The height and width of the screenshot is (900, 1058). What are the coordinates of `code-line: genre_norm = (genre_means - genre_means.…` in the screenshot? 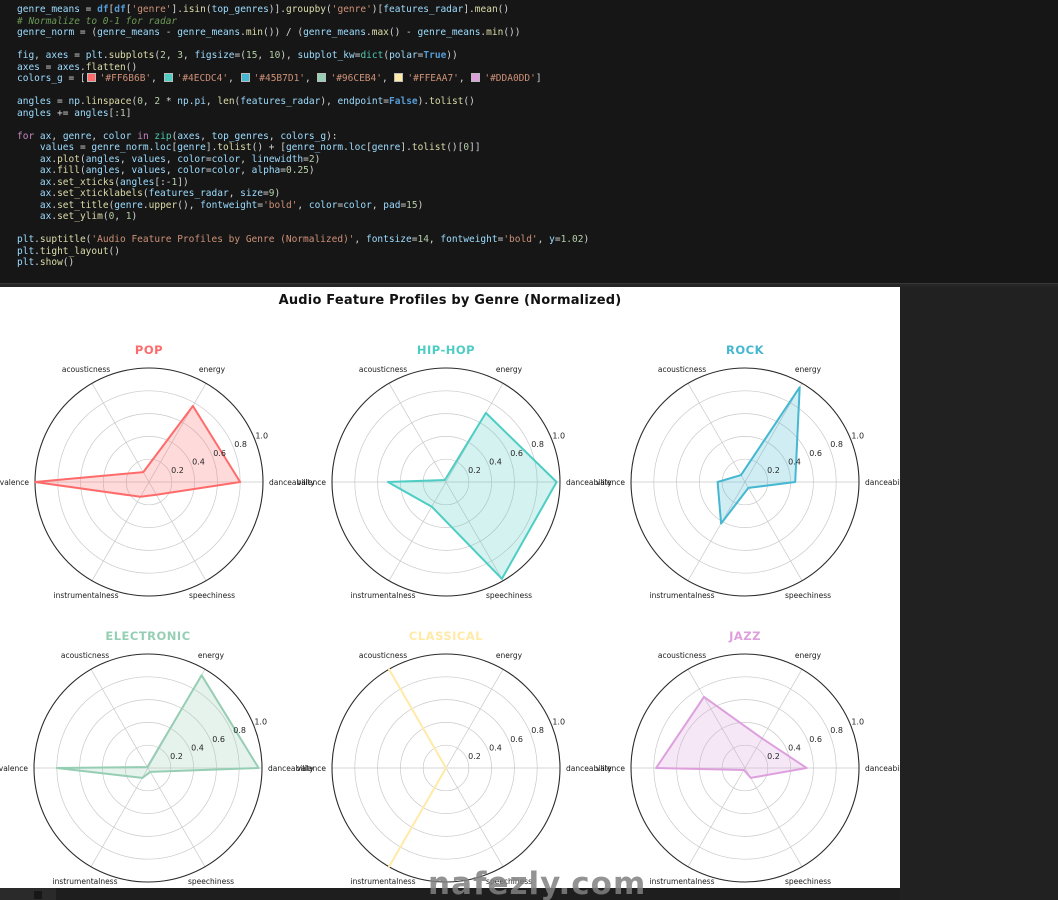 It's located at (269, 32).